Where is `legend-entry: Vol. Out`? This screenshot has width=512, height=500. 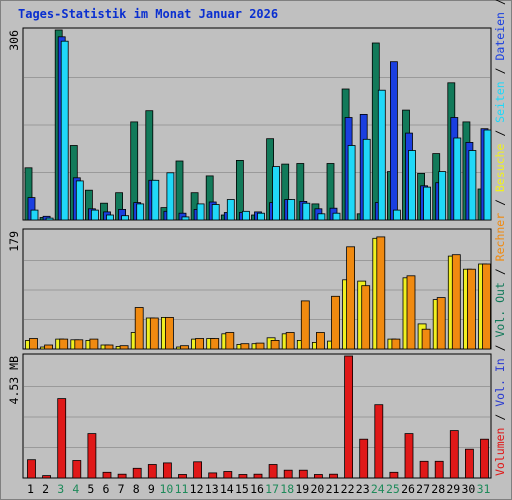
legend-entry: Vol. Out is located at coordinates (500, 309).